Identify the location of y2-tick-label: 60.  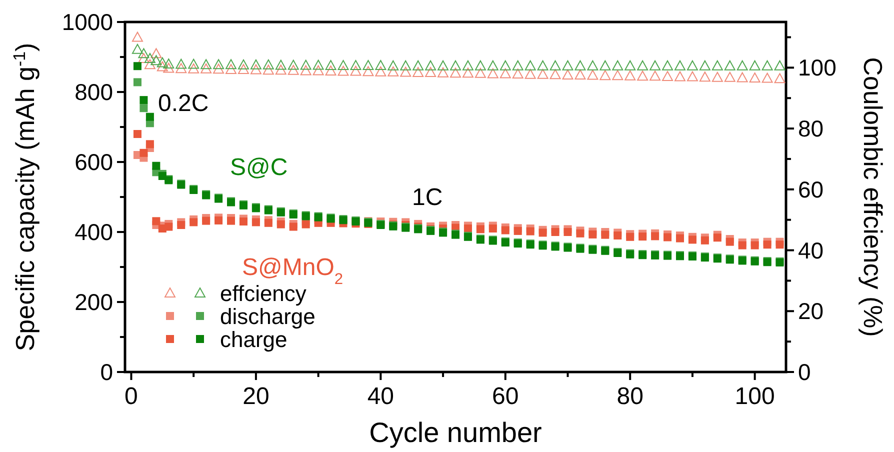
(811, 189).